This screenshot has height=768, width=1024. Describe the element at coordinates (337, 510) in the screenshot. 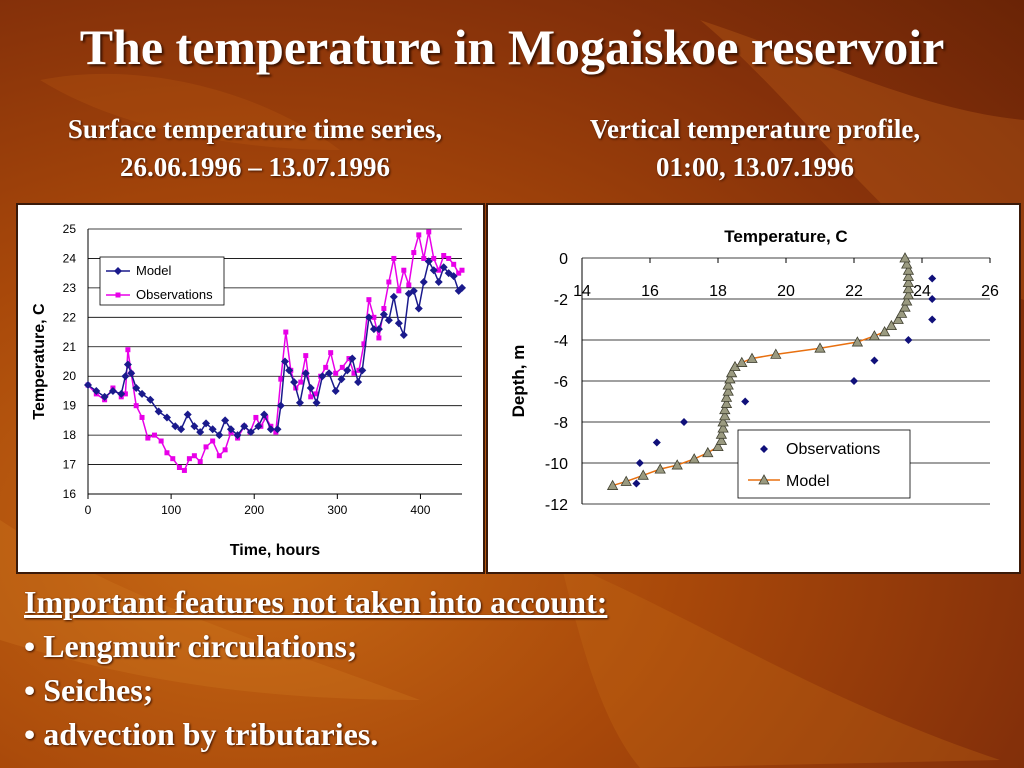

I see `x-tick-label: 300` at that location.